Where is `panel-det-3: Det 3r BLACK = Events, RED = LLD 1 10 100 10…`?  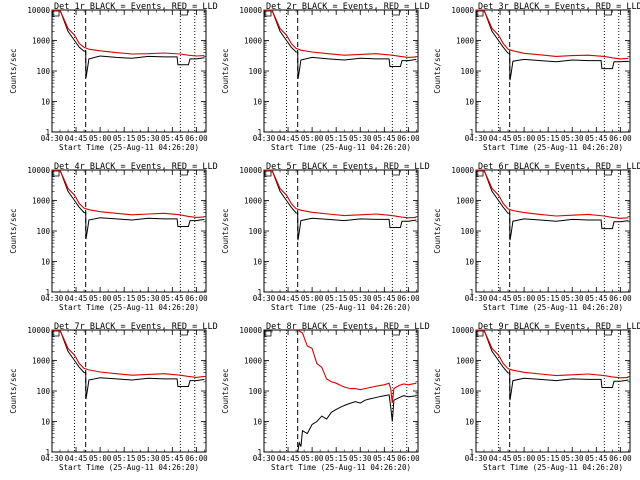
panel-det-3: Det 3r BLACK = Events, RED = LLD 1 10 100 10… is located at coordinates (536, 77).